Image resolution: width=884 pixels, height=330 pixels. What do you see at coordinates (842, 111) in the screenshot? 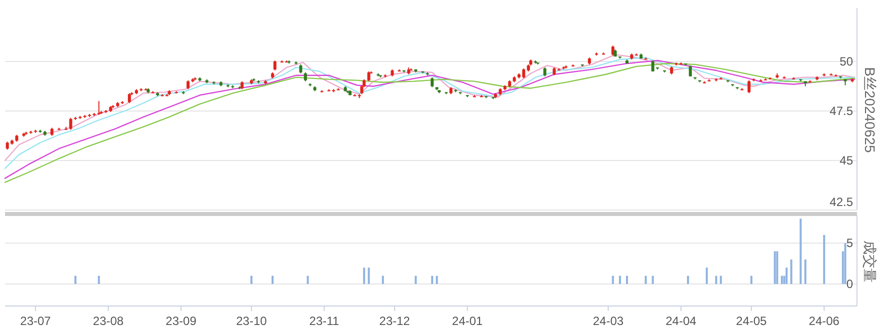
I see `y-tick-label: 47.5` at bounding box center [842, 111].